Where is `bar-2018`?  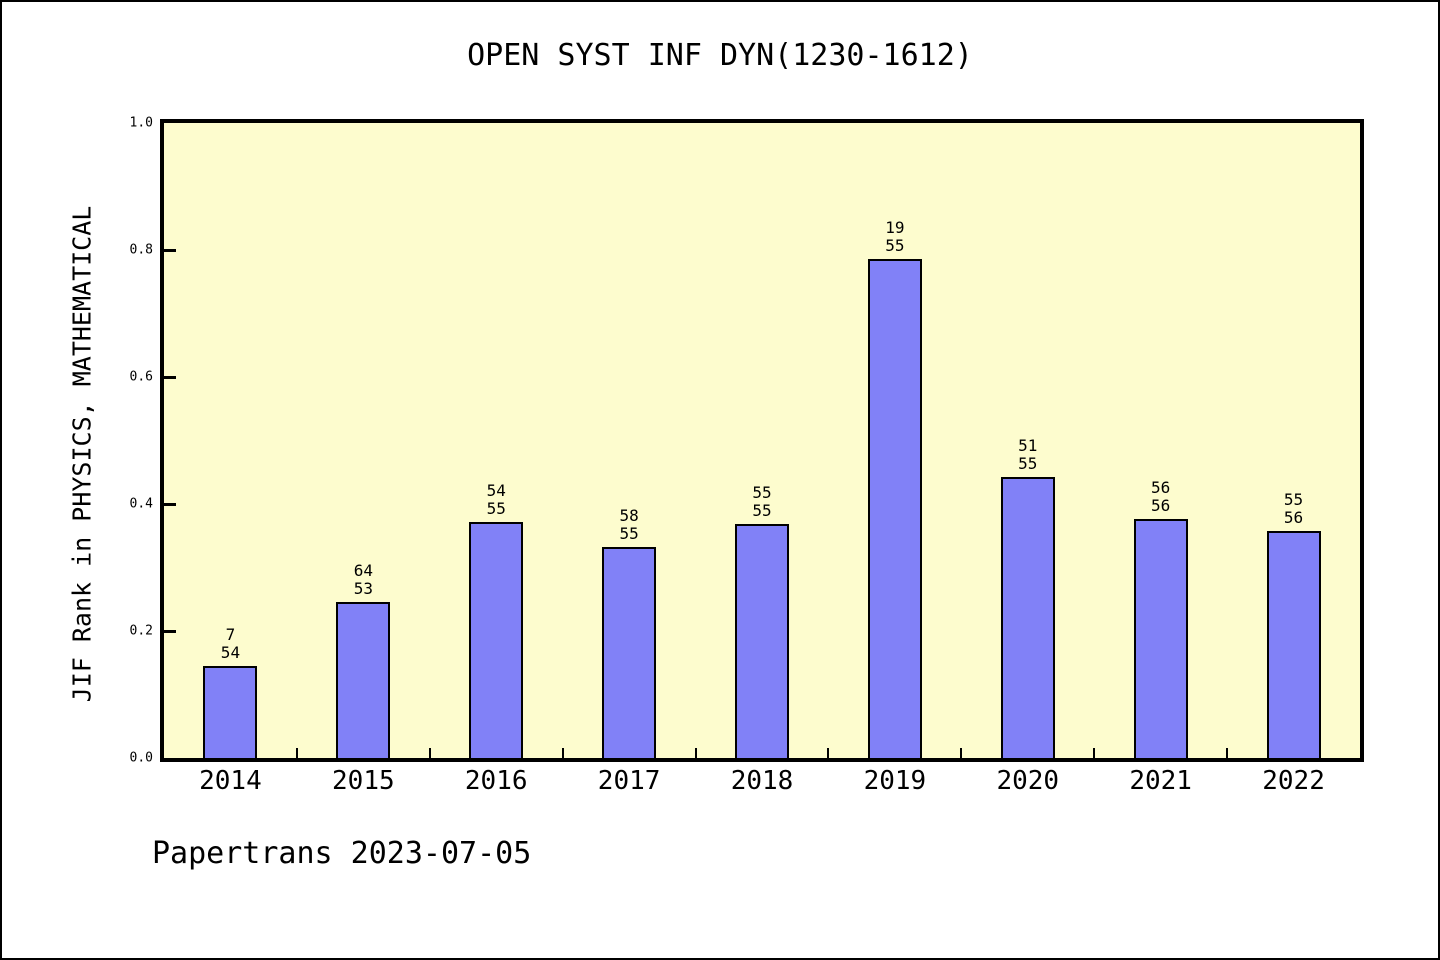
bar-2018 is located at coordinates (762, 641).